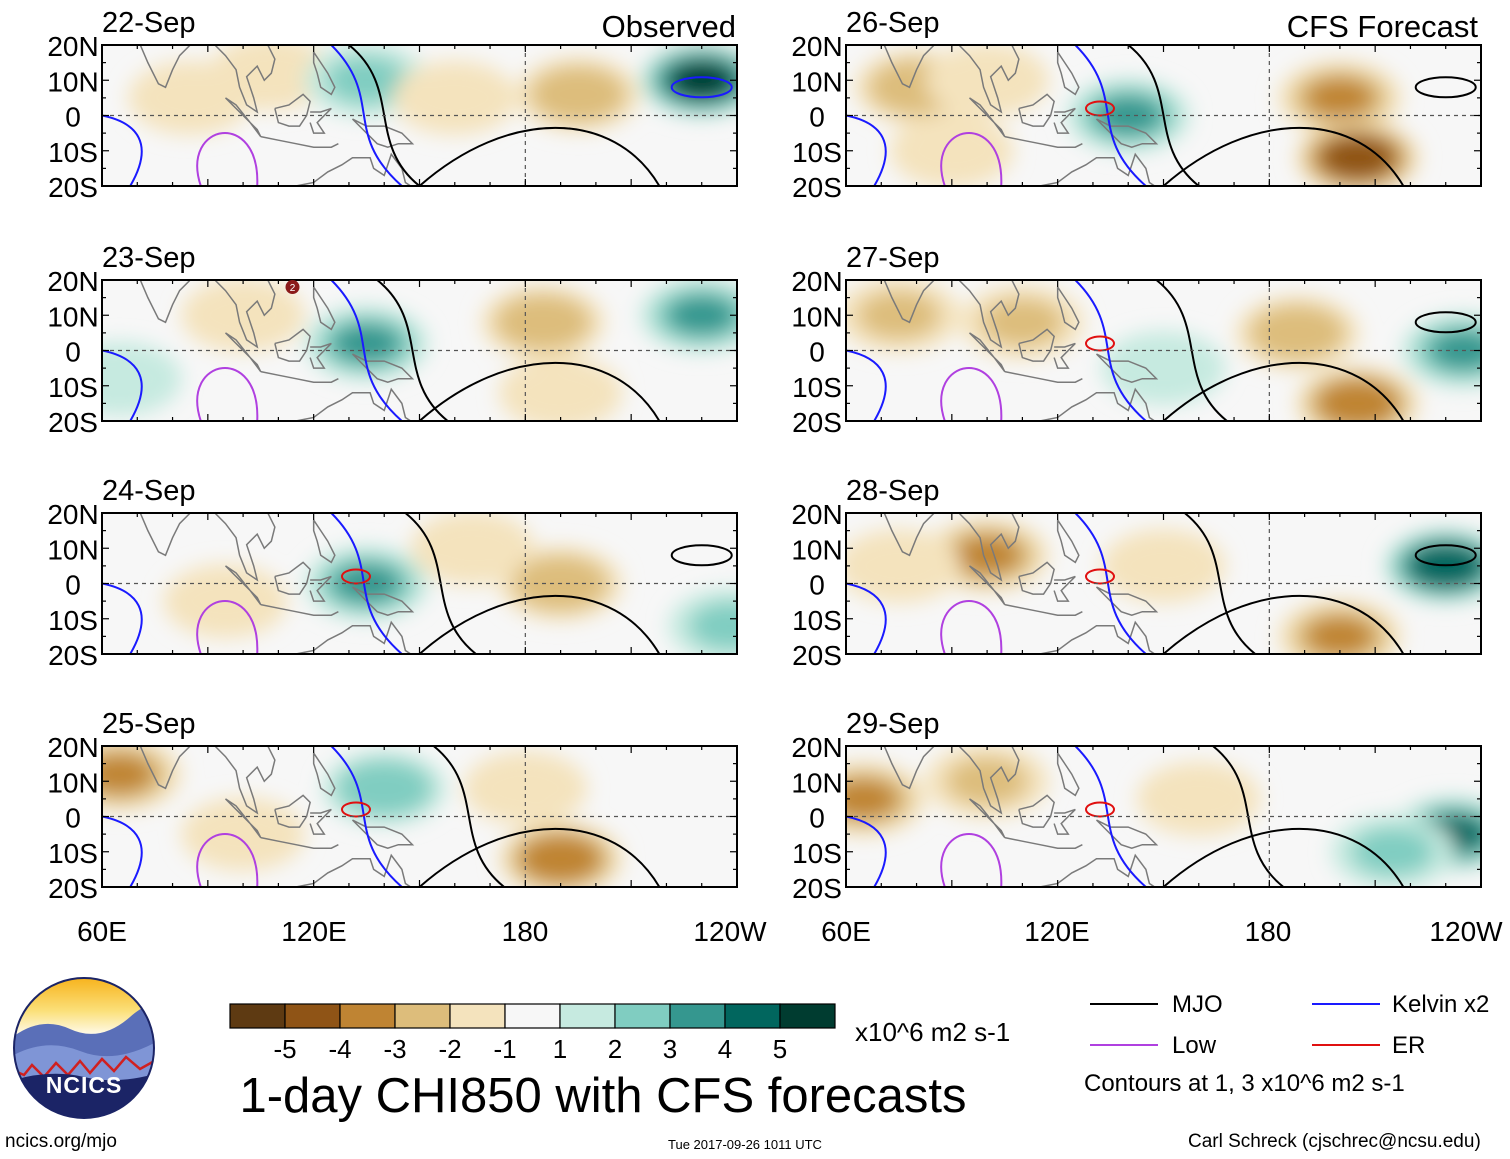 Image resolution: width=1510 pixels, height=1159 pixels. What do you see at coordinates (893, 724) in the screenshot?
I see `panel-date: 29-Sep` at bounding box center [893, 724].